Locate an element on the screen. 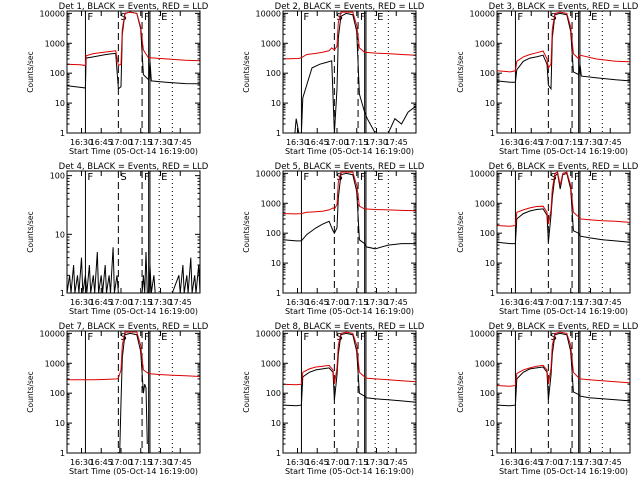 Image resolution: width=640 pixels, height=480 pixels. panel-title: Det 6, BLACK = Events, RED = LLD is located at coordinates (564, 167).